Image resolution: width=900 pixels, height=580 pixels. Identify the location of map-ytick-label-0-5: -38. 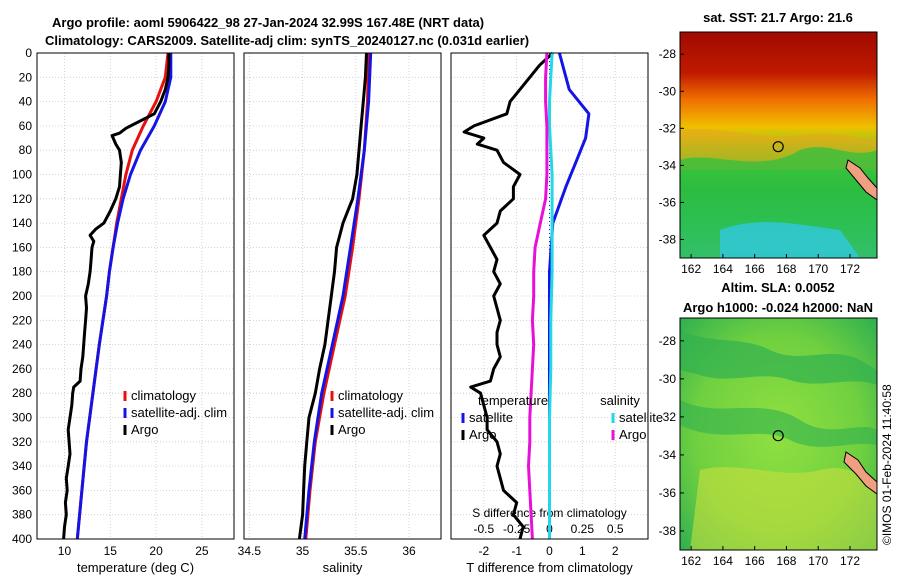
(668, 239).